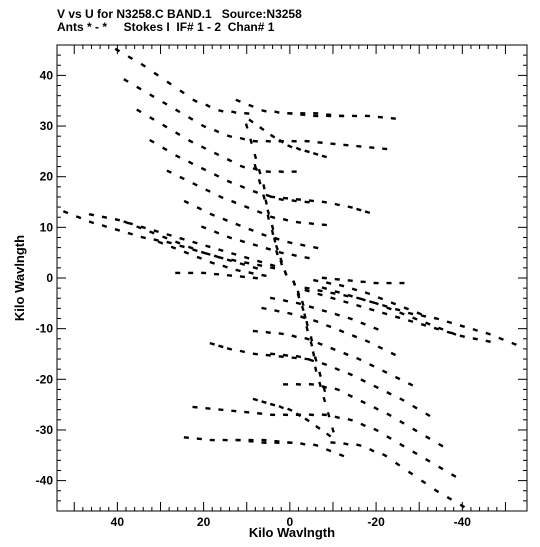 The image size is (540, 547). I want to click on x-tick-label: 20, so click(204, 522).